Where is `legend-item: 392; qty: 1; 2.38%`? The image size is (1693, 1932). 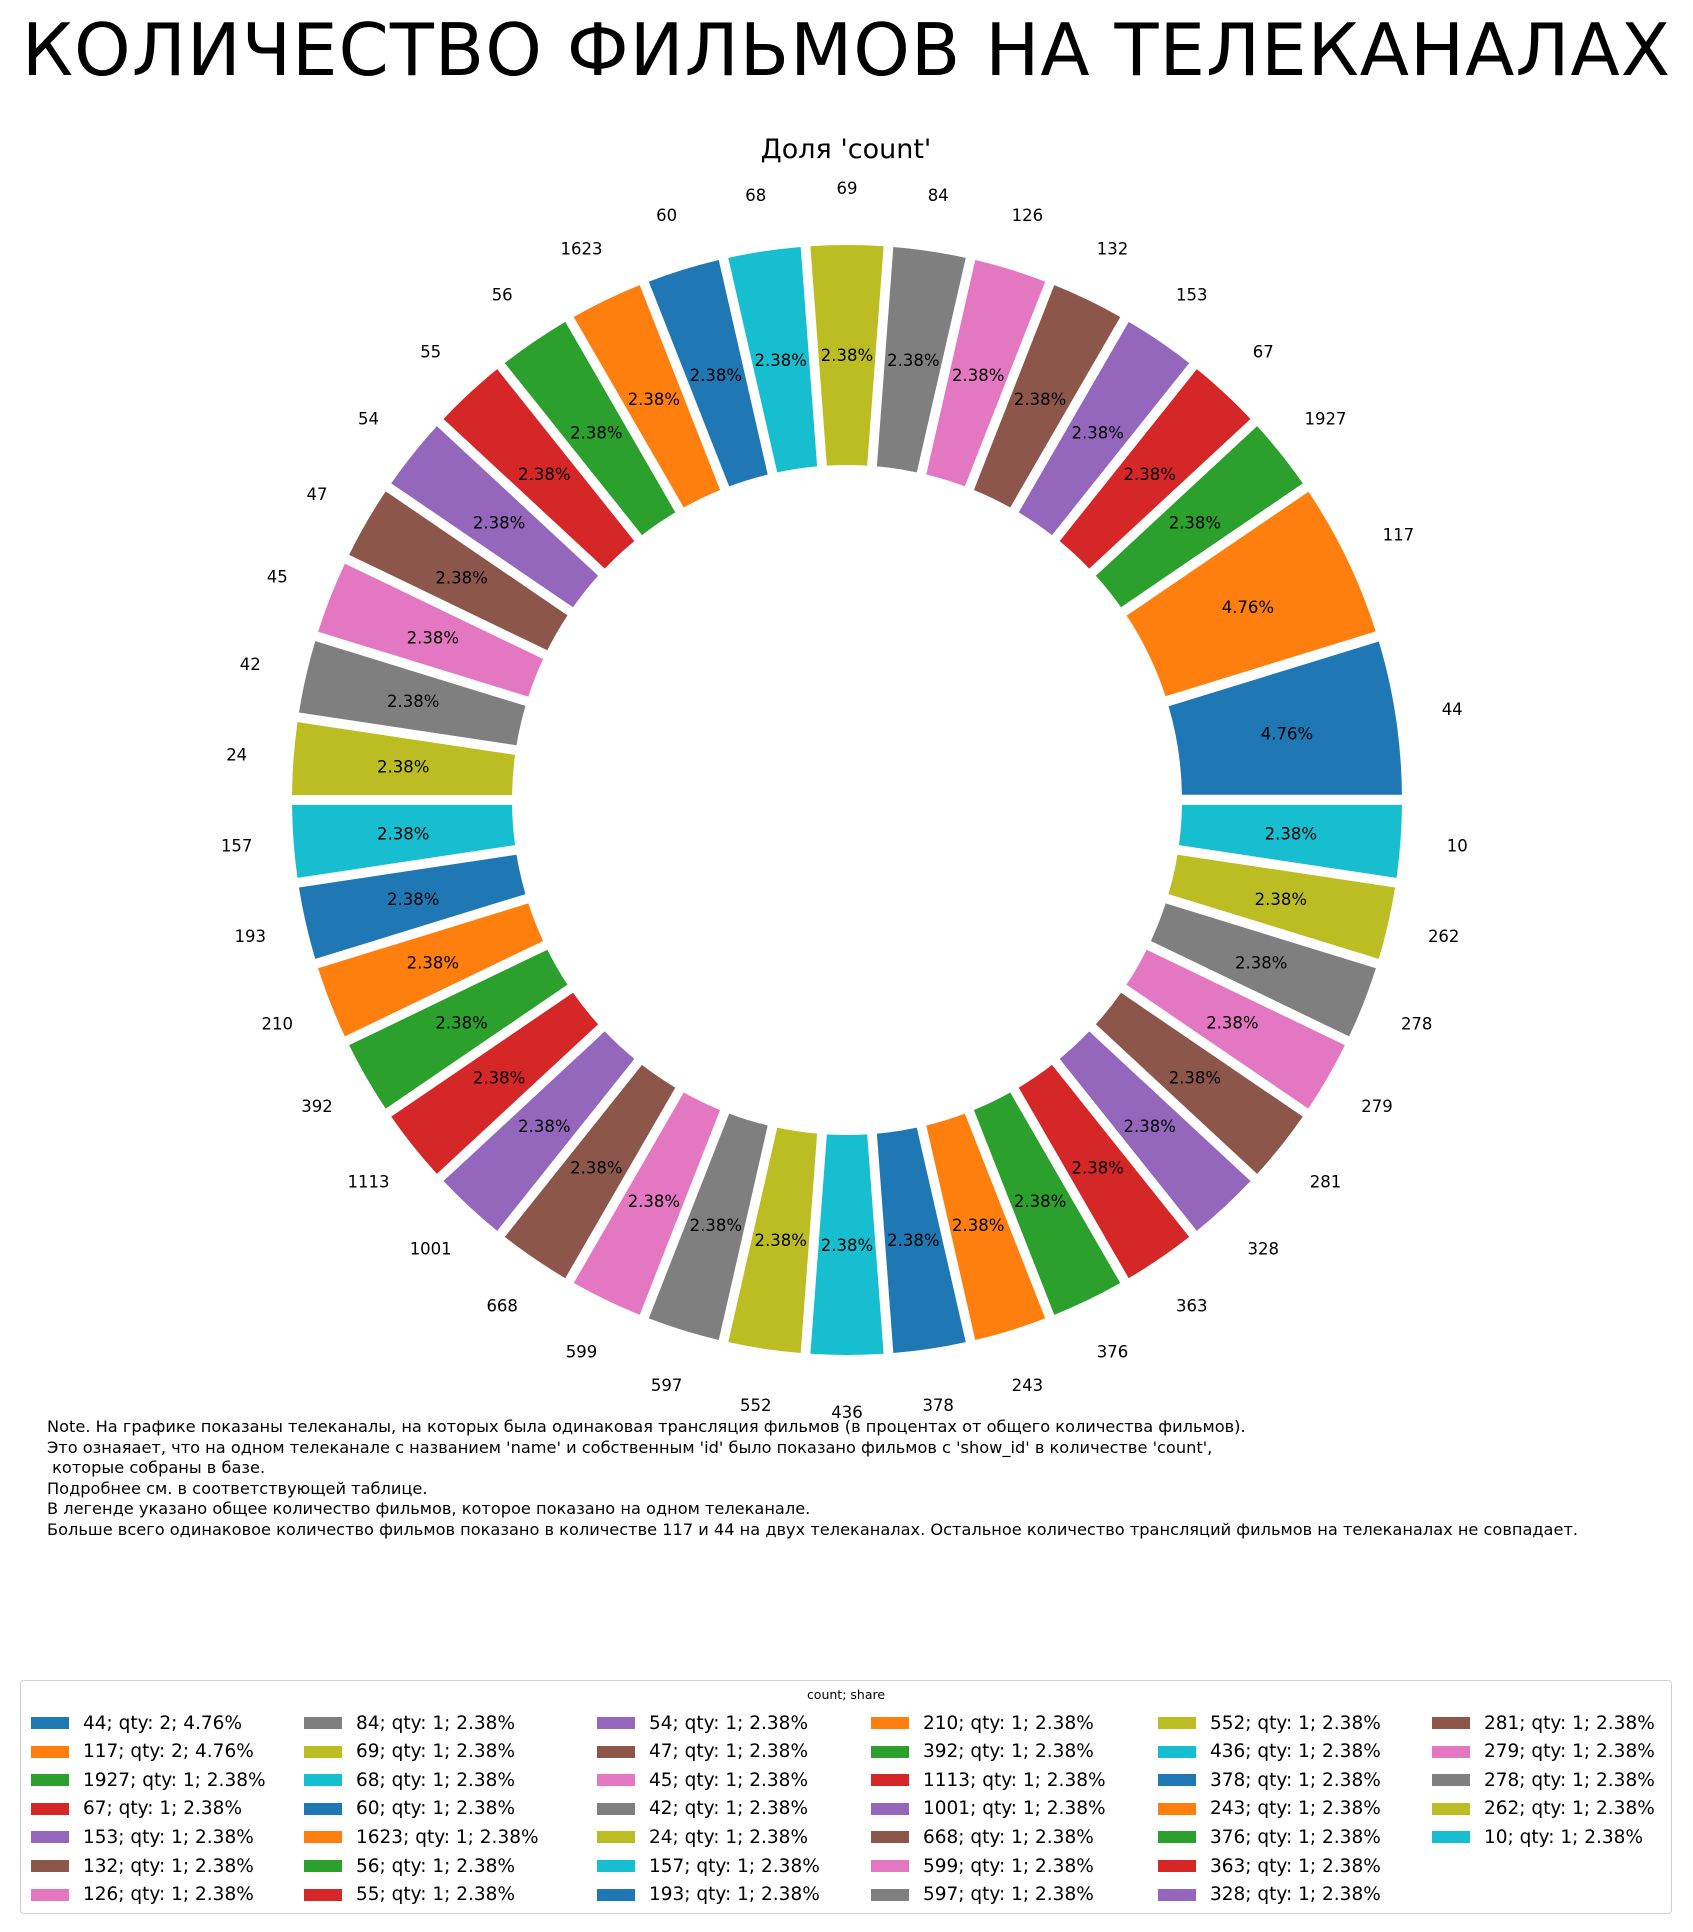
legend-item: 392; qty: 1; 2.38% is located at coordinates (982, 1752).